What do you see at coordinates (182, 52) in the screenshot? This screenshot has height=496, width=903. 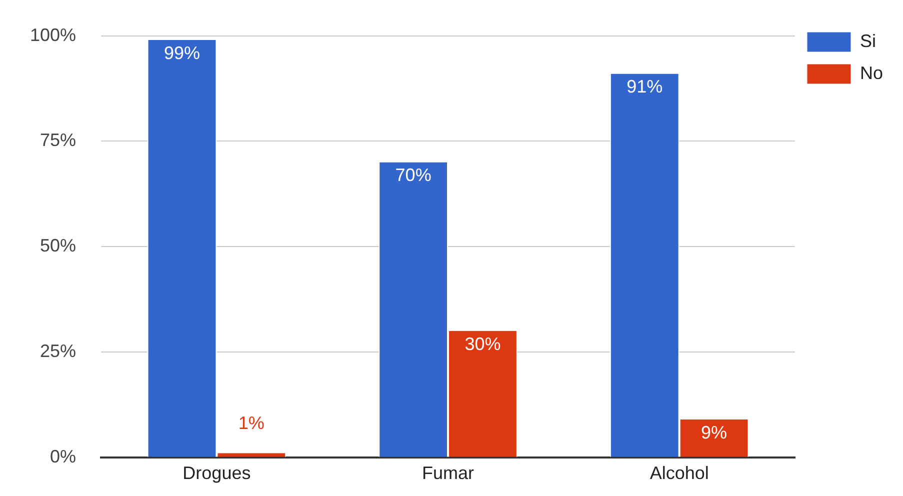 I see `data-label: 99%` at bounding box center [182, 52].